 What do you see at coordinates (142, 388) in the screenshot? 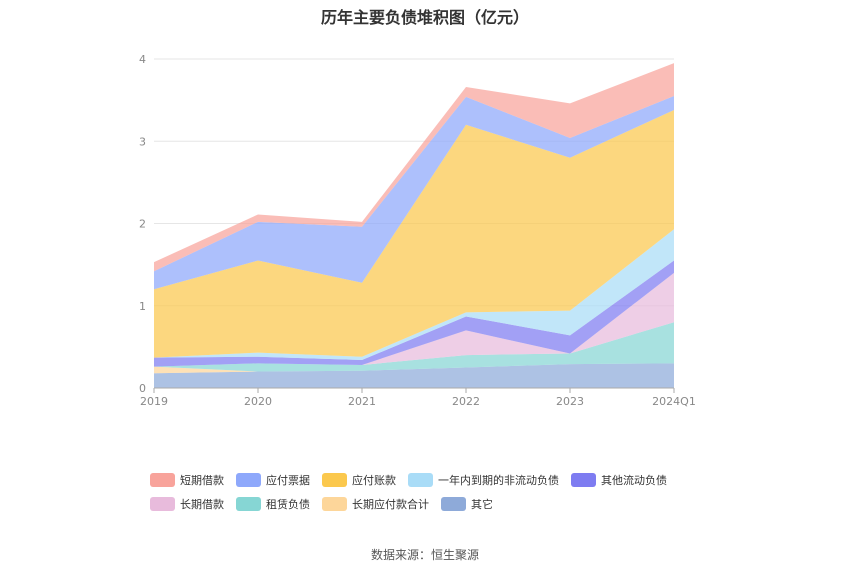
I see `y-tick-label: 0` at bounding box center [142, 388].